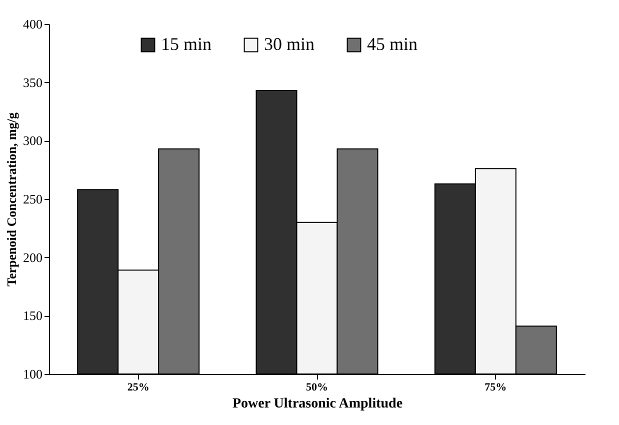  I want to click on y-tick-label: 200, so click(32, 257).